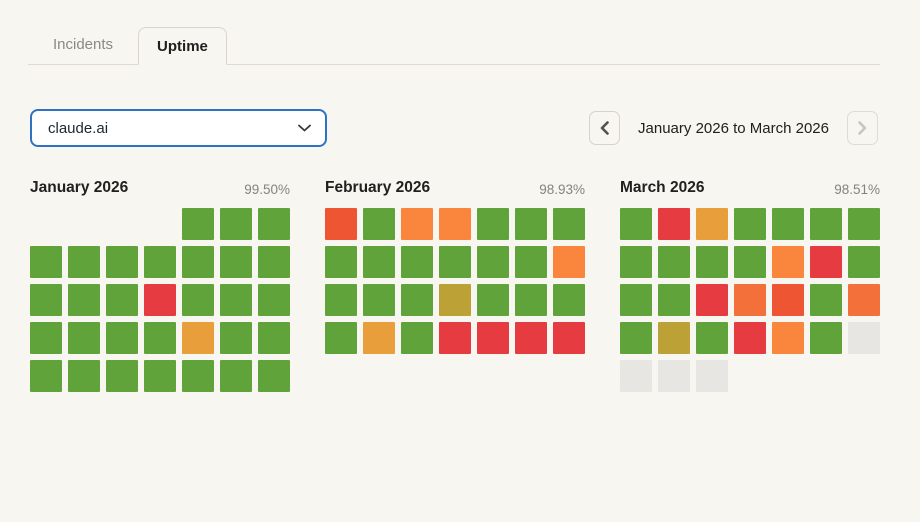 The width and height of the screenshot is (920, 522). What do you see at coordinates (455, 188) in the screenshot?
I see `month-header: February 2026 98.93%` at bounding box center [455, 188].